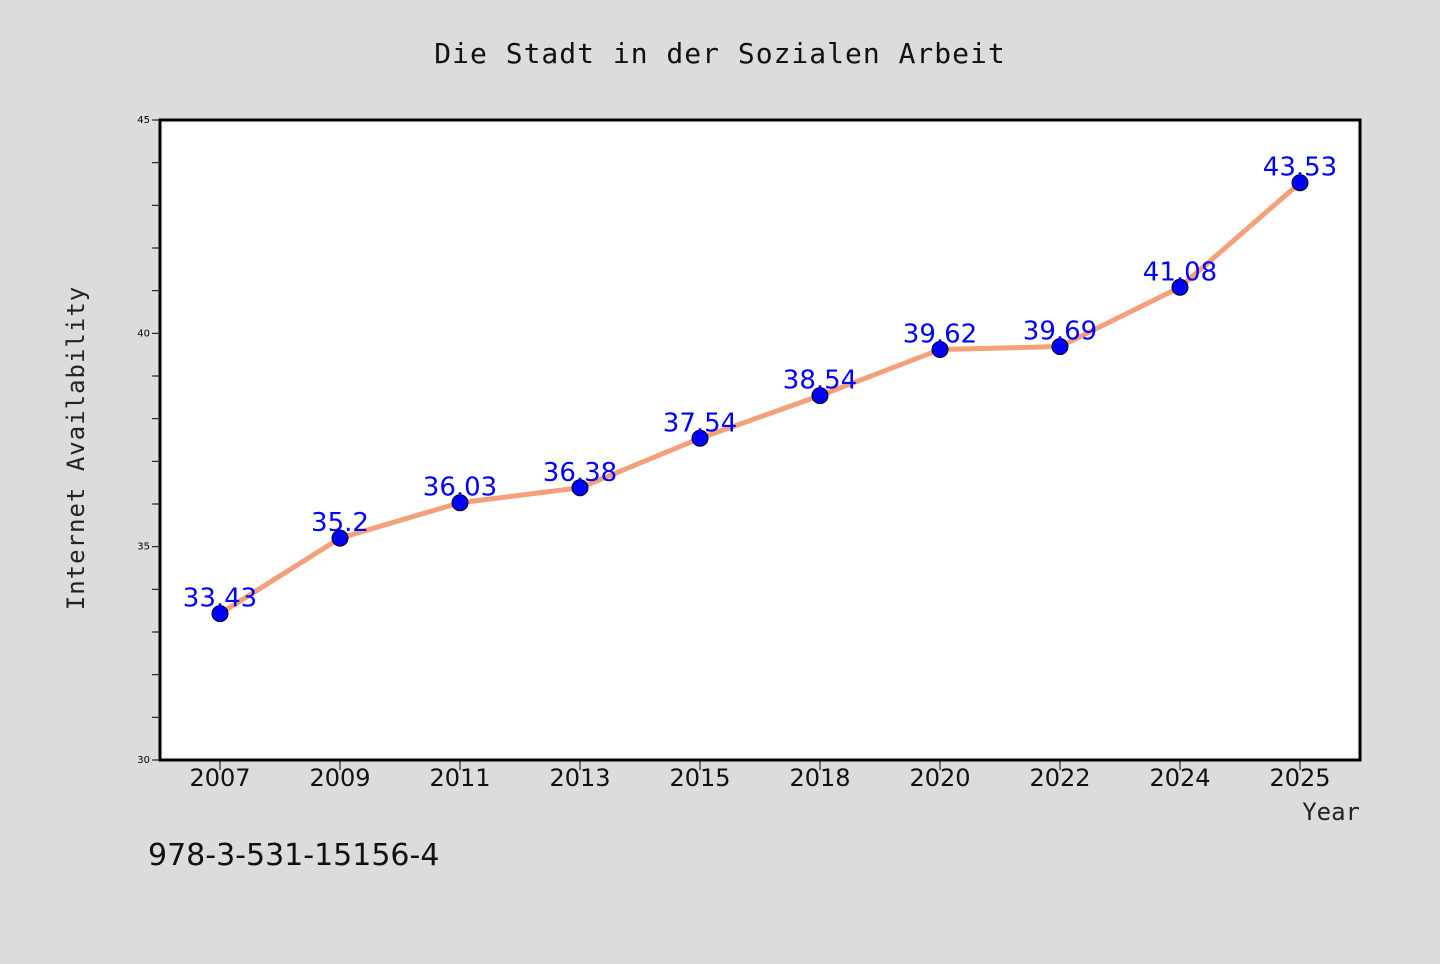 The height and width of the screenshot is (964, 1440). I want to click on y-tick-label: 30, so click(143, 760).